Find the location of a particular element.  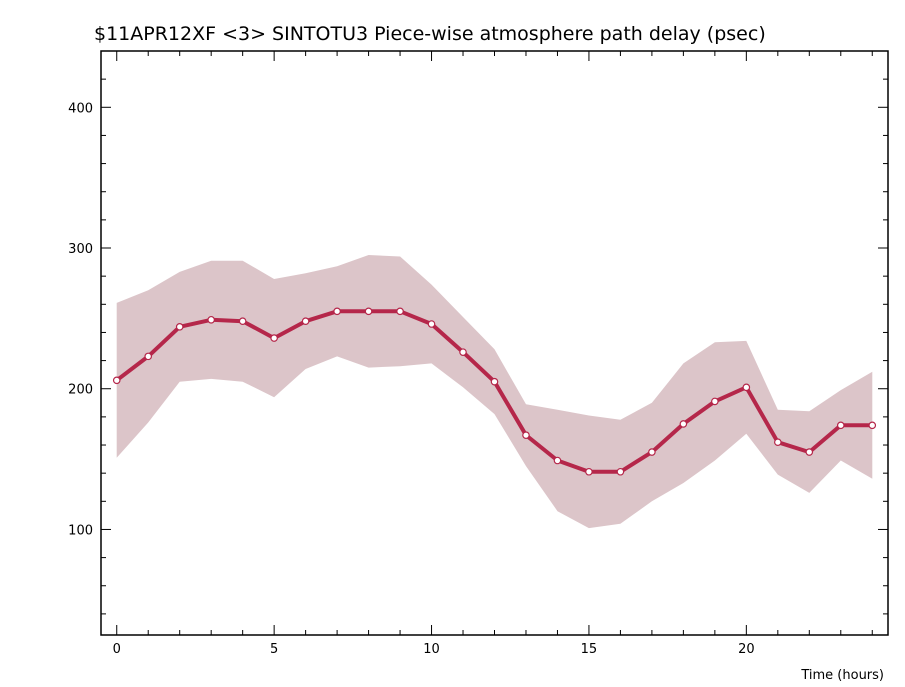

y-tick-label: 100 is located at coordinates (80, 530).